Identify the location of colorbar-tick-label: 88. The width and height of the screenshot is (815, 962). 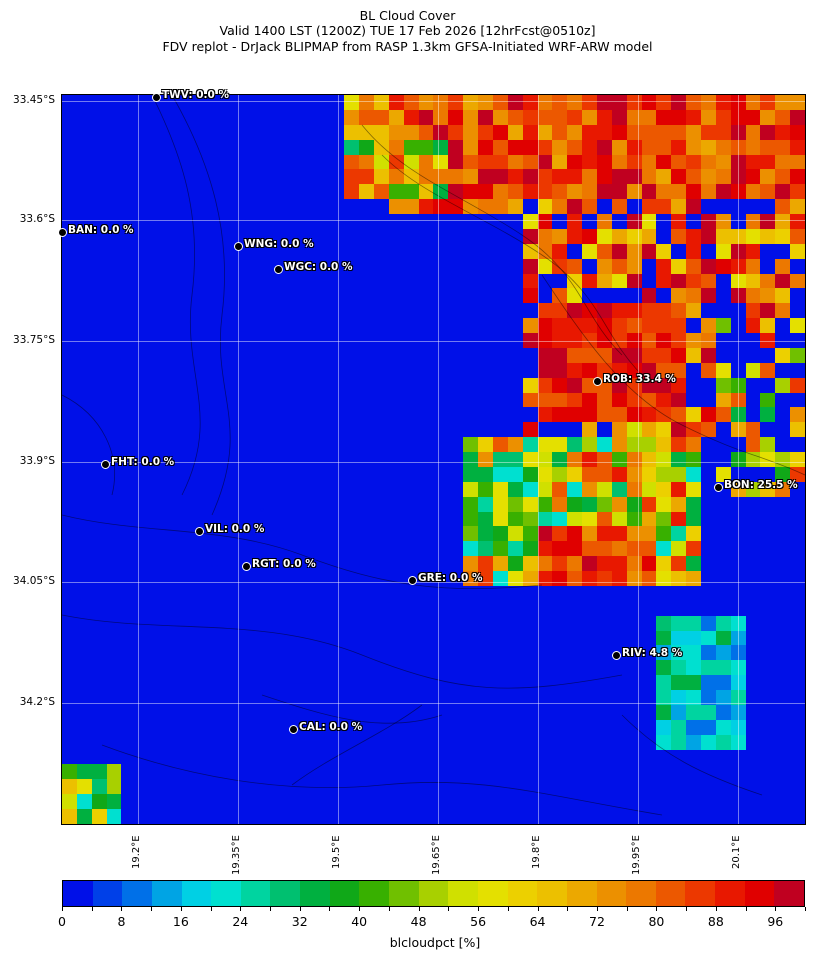
(715, 921).